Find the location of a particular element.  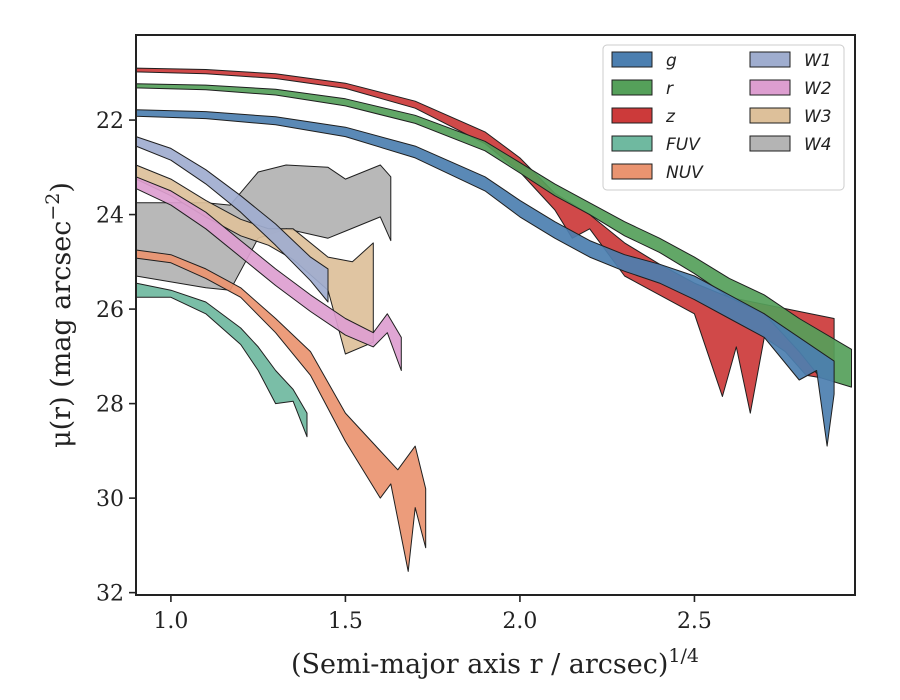

x-tick-label: 2.5 is located at coordinates (694, 621).